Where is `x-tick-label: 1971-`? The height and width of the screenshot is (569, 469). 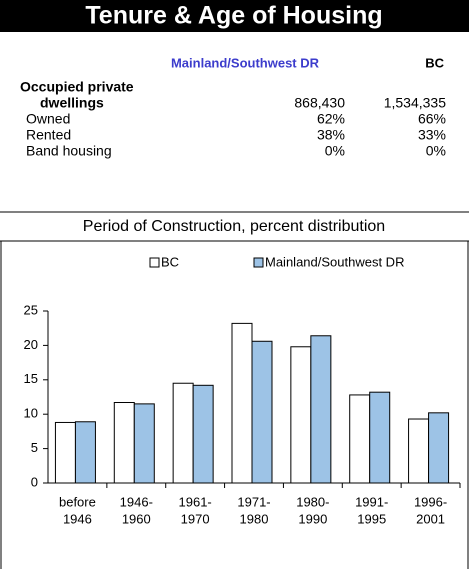
x-tick-label: 1971- is located at coordinates (253, 501).